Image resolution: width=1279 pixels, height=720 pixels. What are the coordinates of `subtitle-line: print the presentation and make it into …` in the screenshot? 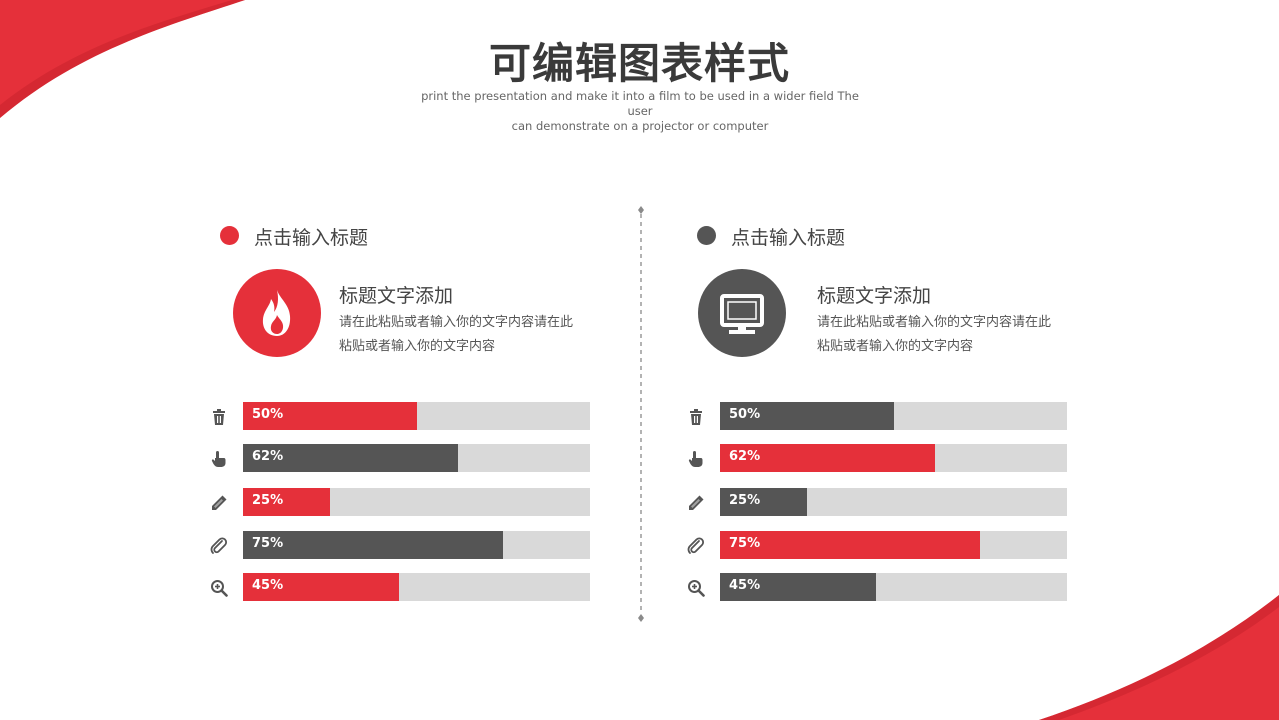 It's located at (640, 103).